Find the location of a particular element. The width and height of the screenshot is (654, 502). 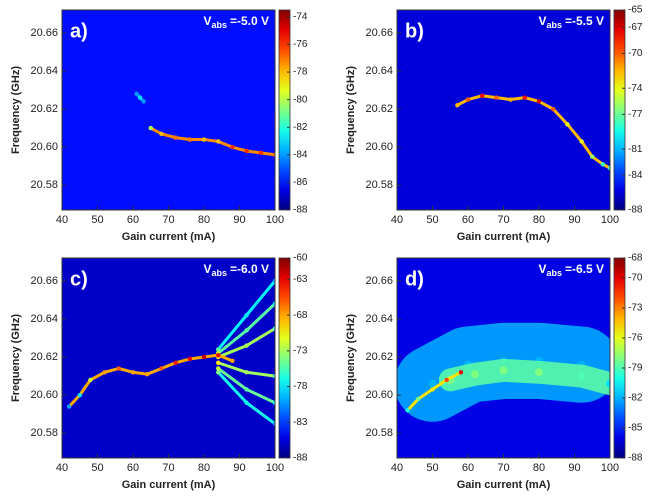

colorbar-tick-label: -83 is located at coordinates (300, 422).